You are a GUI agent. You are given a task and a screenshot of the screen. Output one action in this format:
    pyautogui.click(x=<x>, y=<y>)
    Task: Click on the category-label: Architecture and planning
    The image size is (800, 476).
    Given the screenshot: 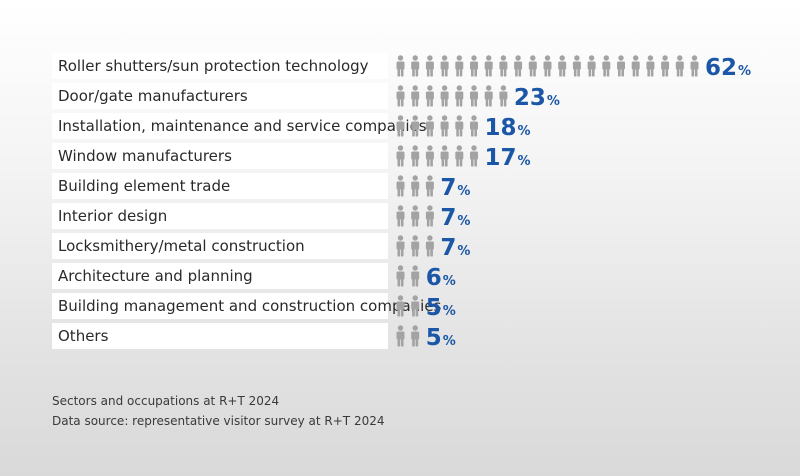 What is the action you would take?
    pyautogui.click(x=155, y=276)
    